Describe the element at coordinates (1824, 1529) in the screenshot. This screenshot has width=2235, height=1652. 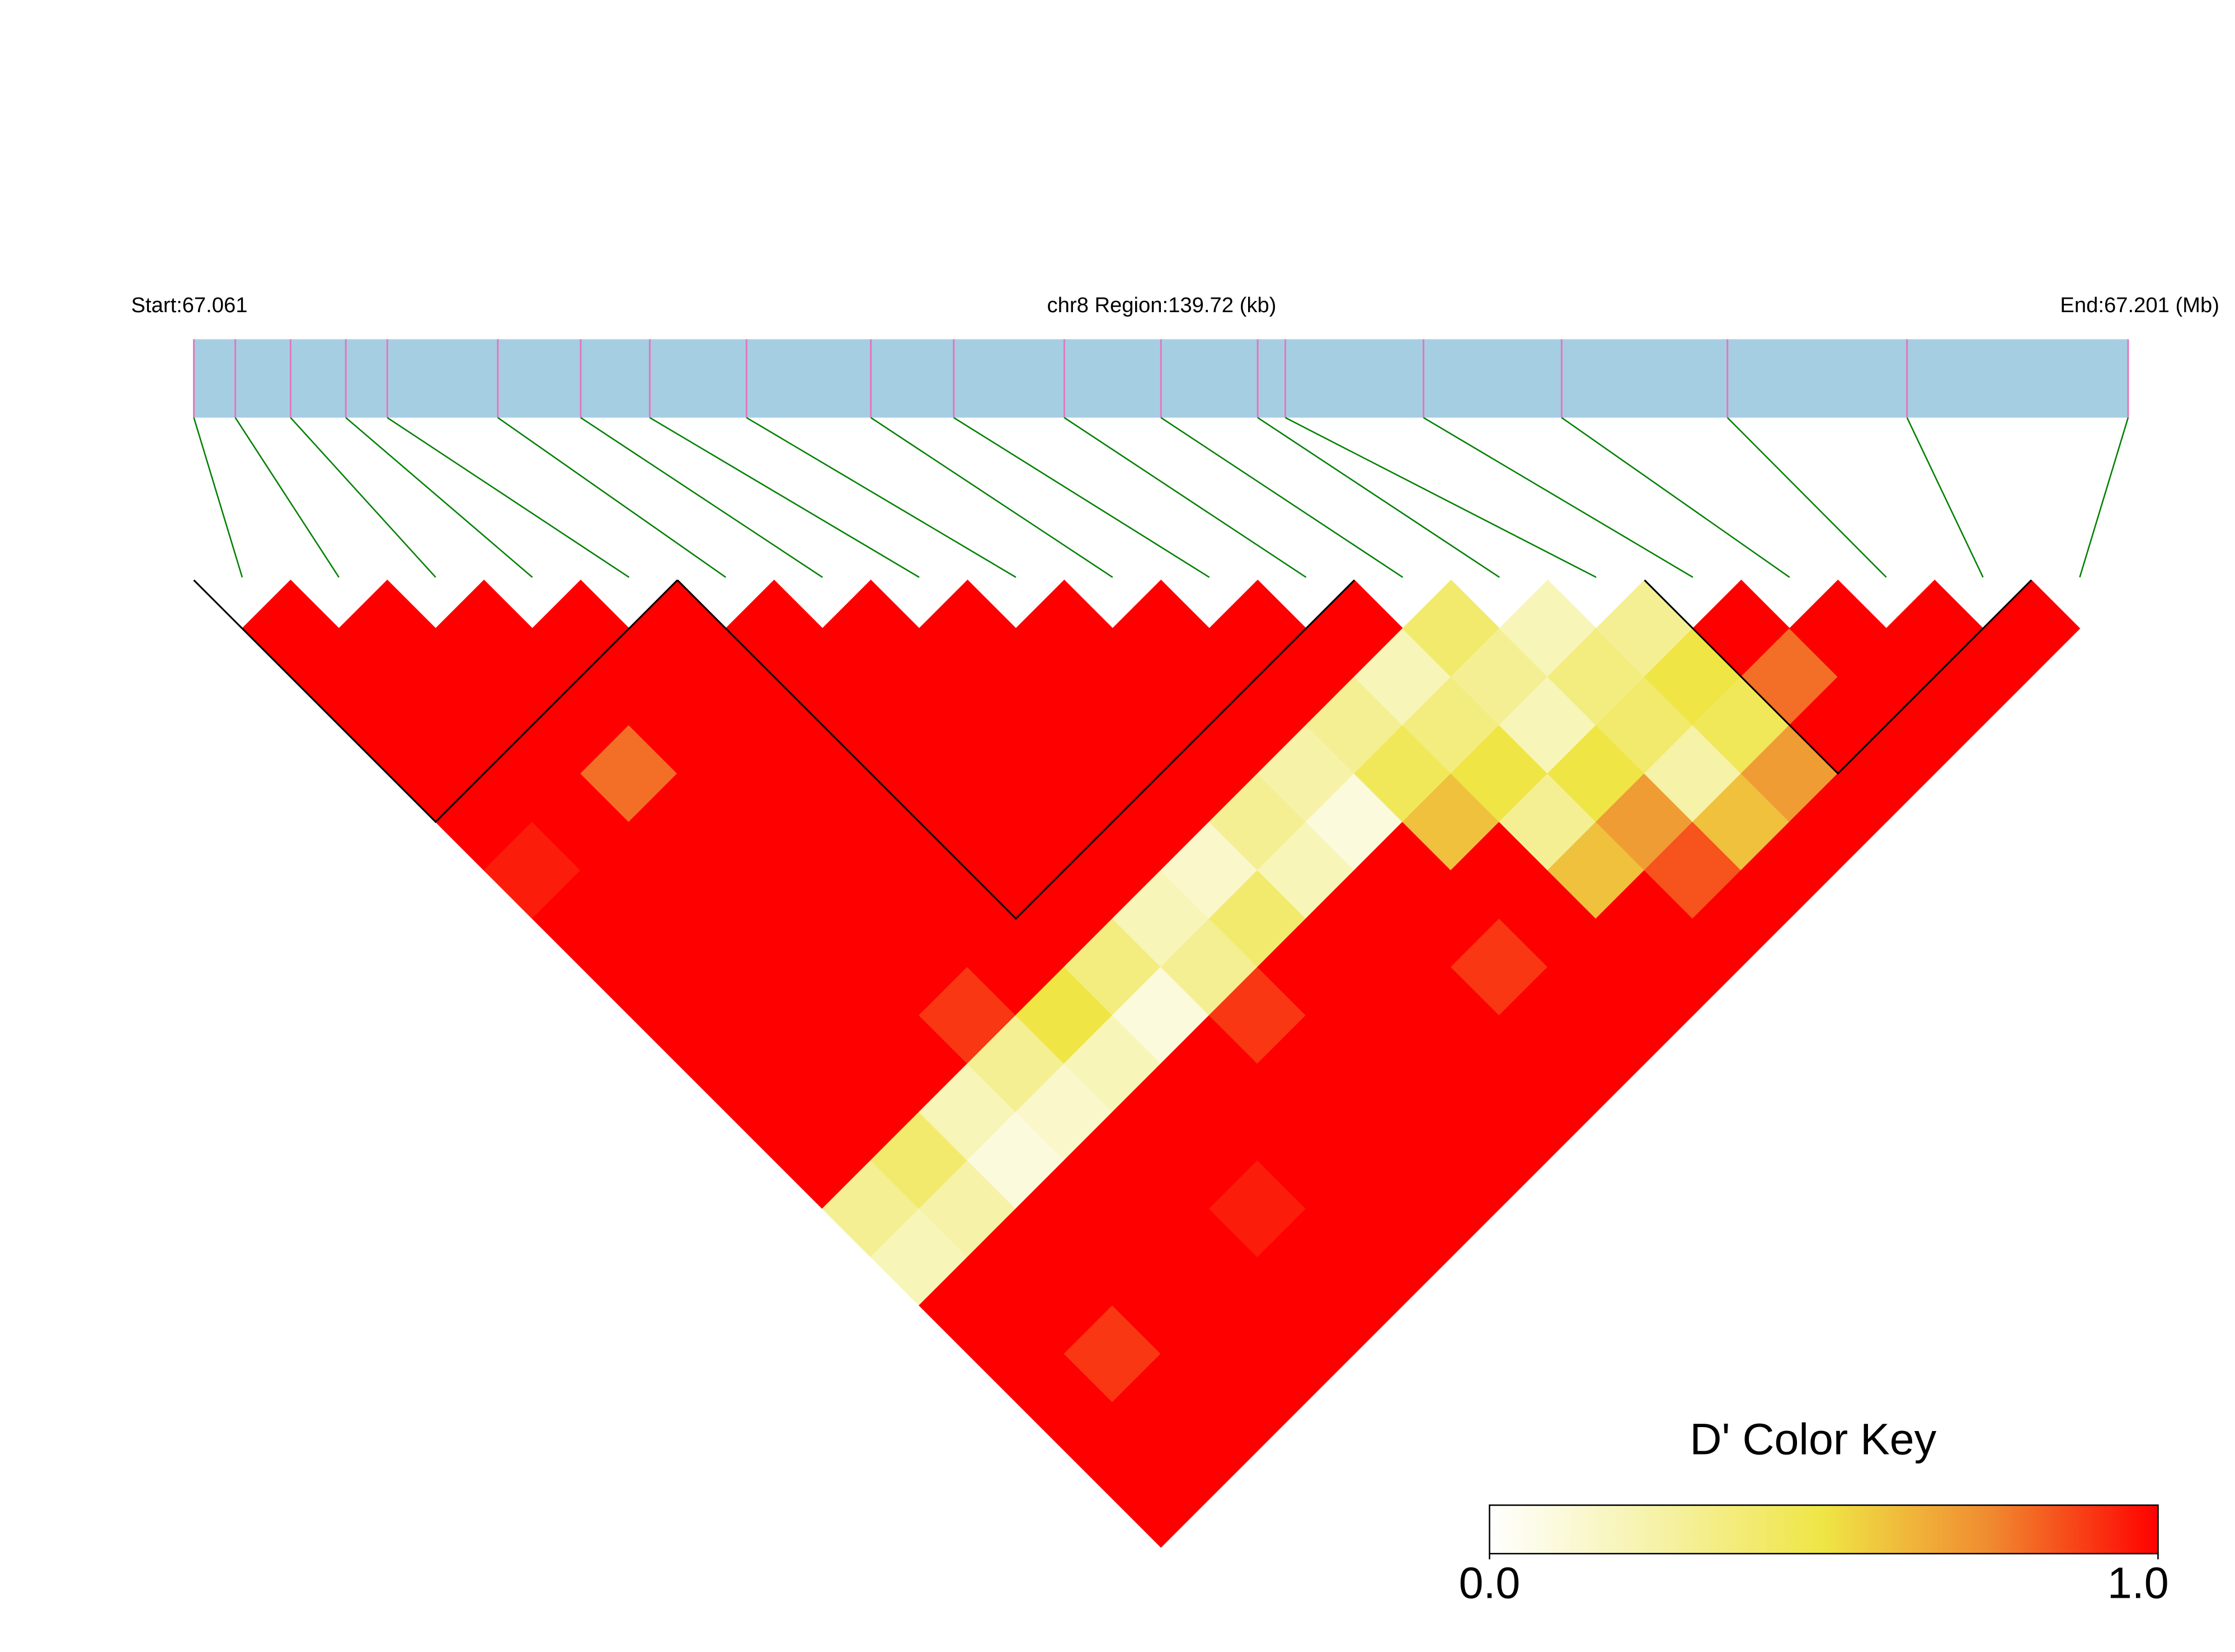
I see `color-key` at that location.